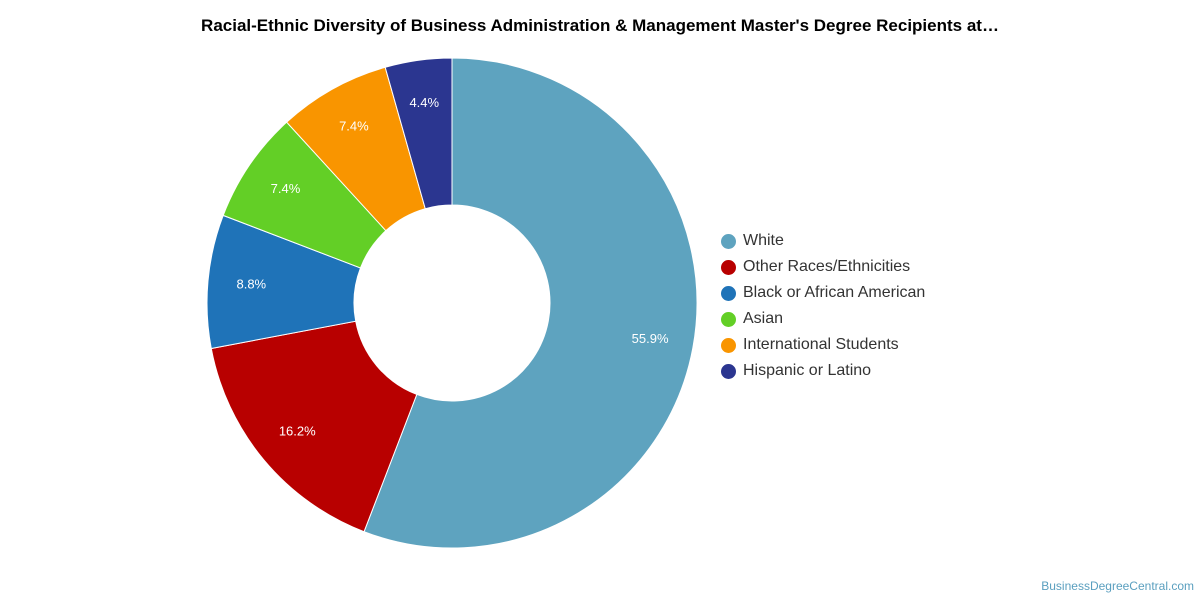 This screenshot has height=600, width=1200. Describe the element at coordinates (823, 241) in the screenshot. I see `legend-item: White` at that location.